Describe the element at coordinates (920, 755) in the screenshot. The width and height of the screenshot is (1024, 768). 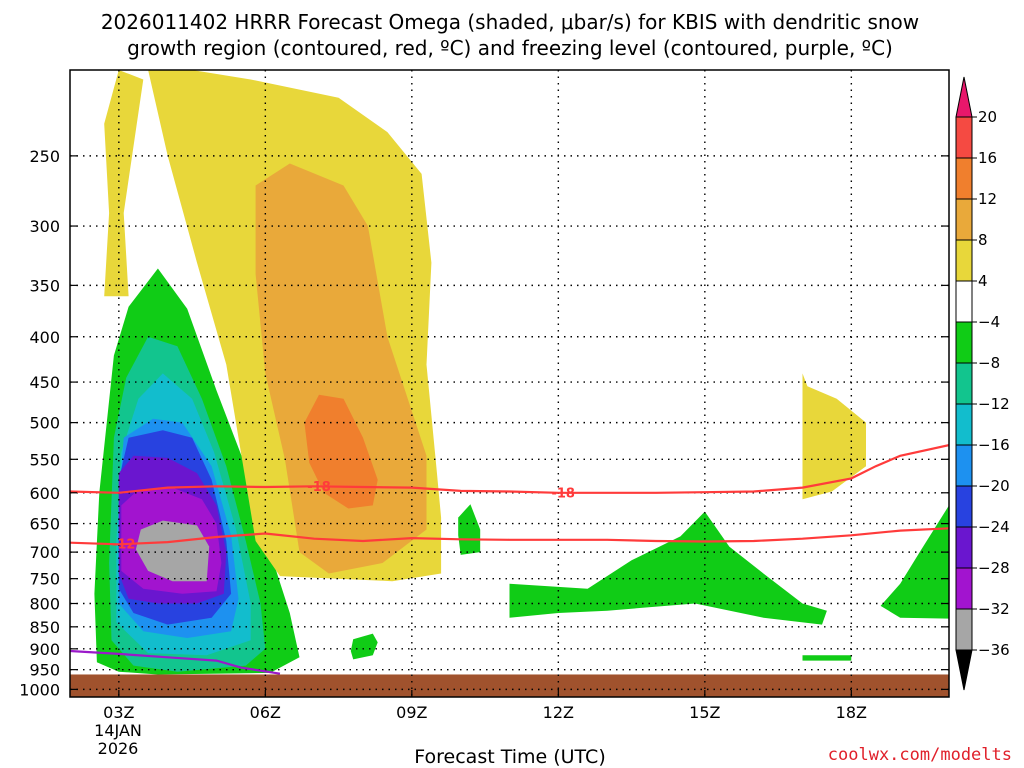
I see `credit-text: coolwx.com/modelts` at that location.